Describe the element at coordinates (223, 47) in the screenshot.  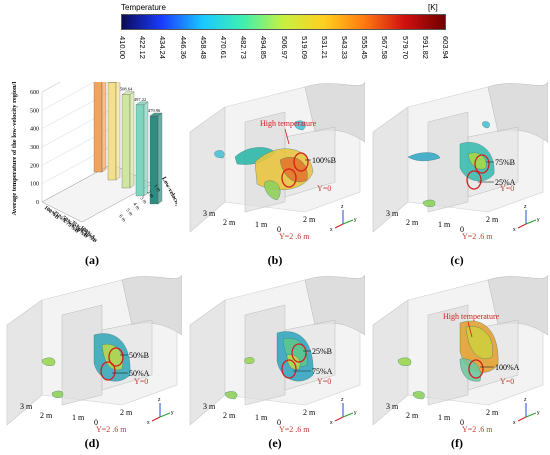
I see `colorbar-tick-label: 470.61` at that location.